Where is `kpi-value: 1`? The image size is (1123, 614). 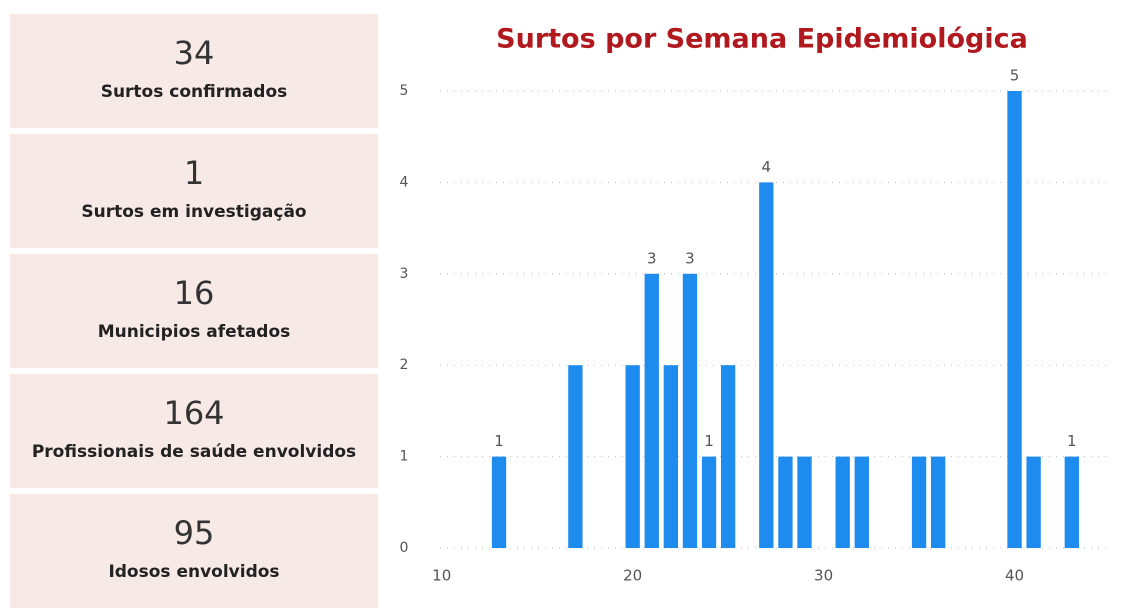 kpi-value: 1 is located at coordinates (194, 173).